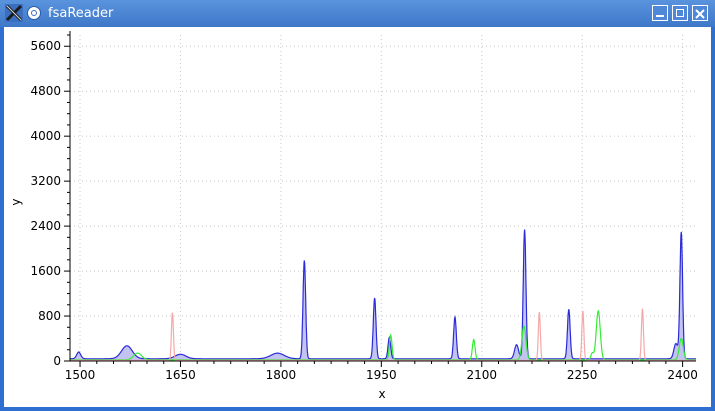 This screenshot has height=411, width=715. What do you see at coordinates (680, 13) in the screenshot?
I see `maximize-button` at bounding box center [680, 13].